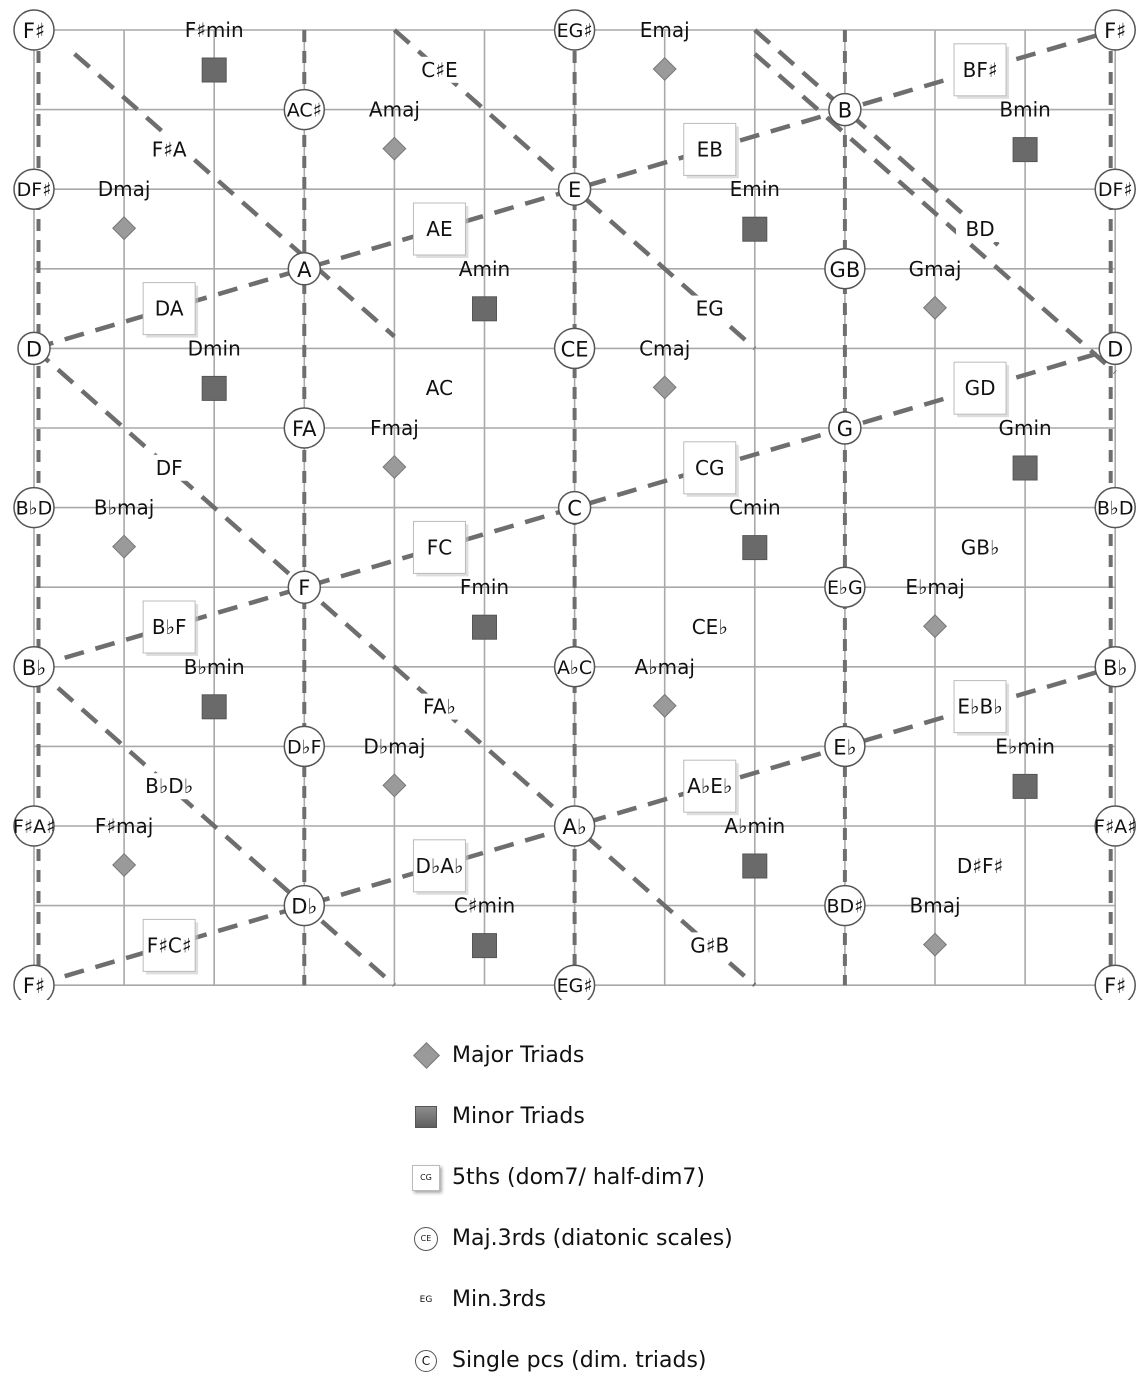 Image resolution: width=1143 pixels, height=1391 pixels. What do you see at coordinates (214, 30) in the screenshot?
I see `minor-triad-label: F♯min` at bounding box center [214, 30].